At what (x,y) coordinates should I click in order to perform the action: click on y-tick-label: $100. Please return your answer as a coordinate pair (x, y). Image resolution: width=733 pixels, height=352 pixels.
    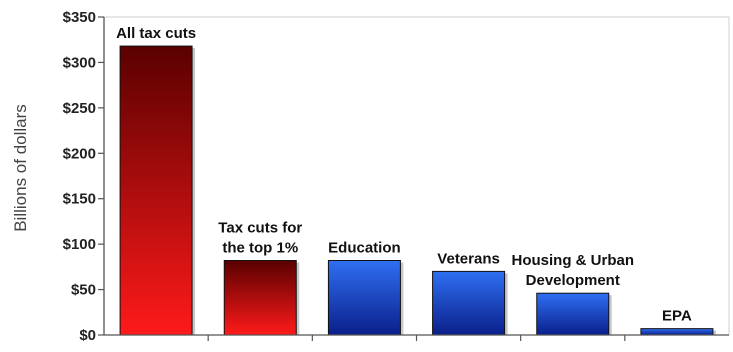
    Looking at the image, I should click on (79, 244).